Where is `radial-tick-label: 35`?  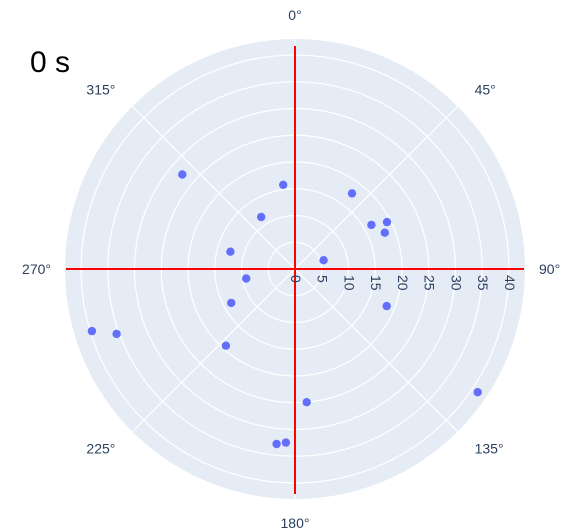
radial-tick-label: 35 is located at coordinates (483, 283).